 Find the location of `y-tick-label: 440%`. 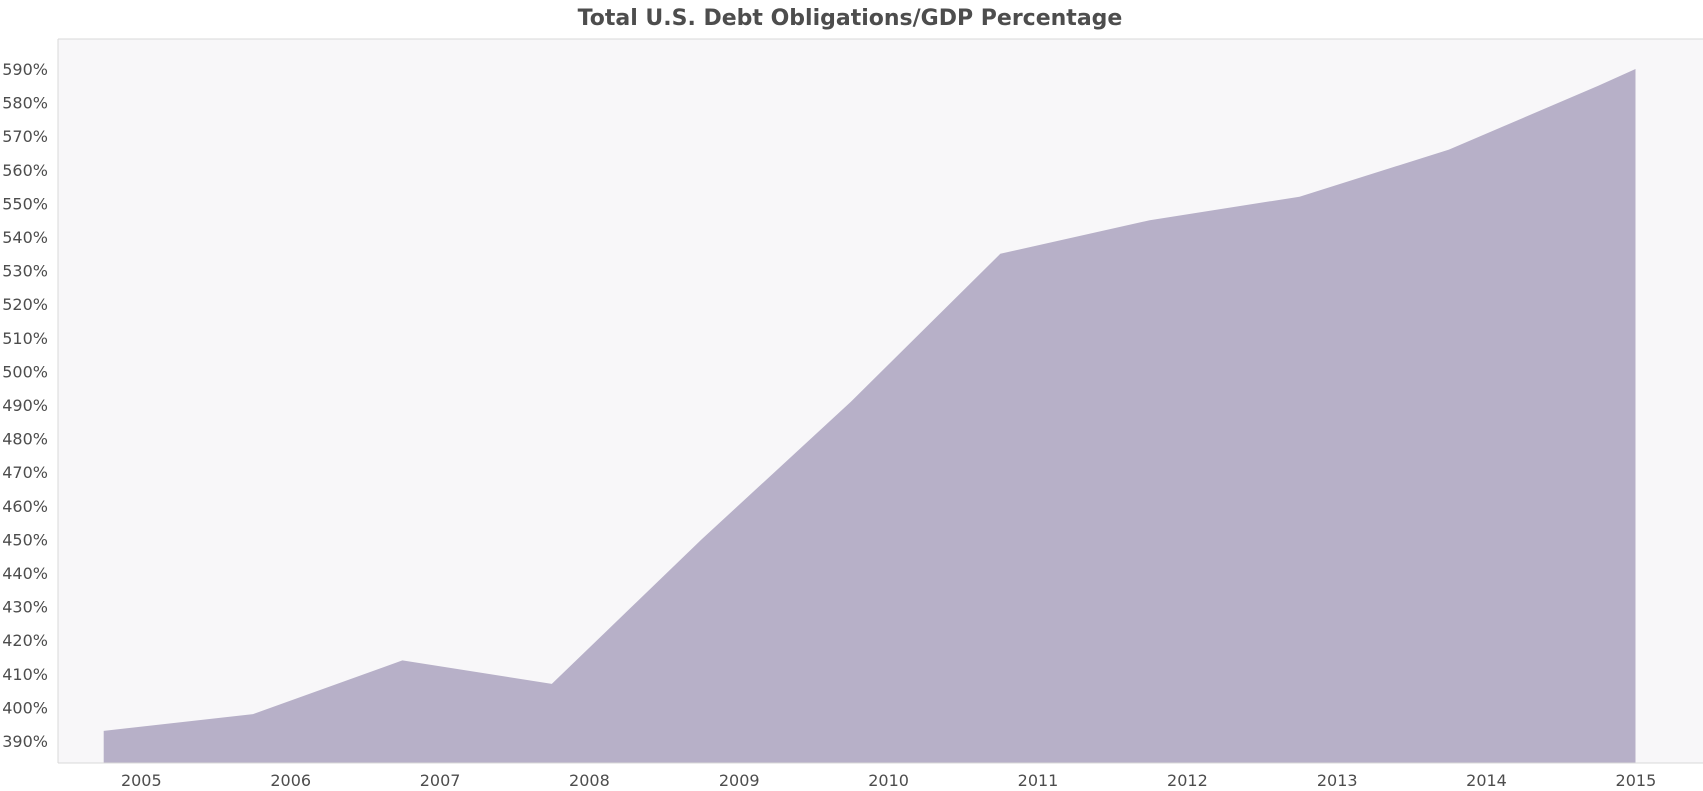

y-tick-label: 440% is located at coordinates (25, 573).